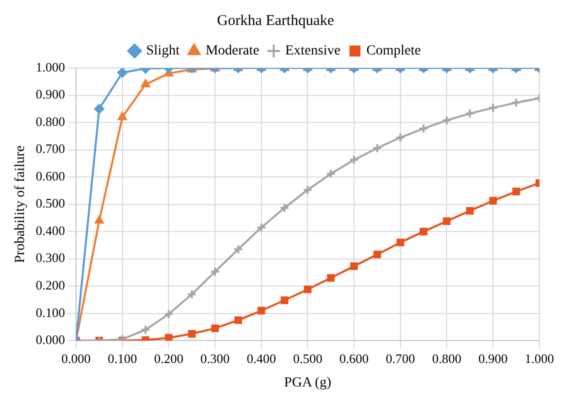  I want to click on x-tick-label: 0.900, so click(493, 358).